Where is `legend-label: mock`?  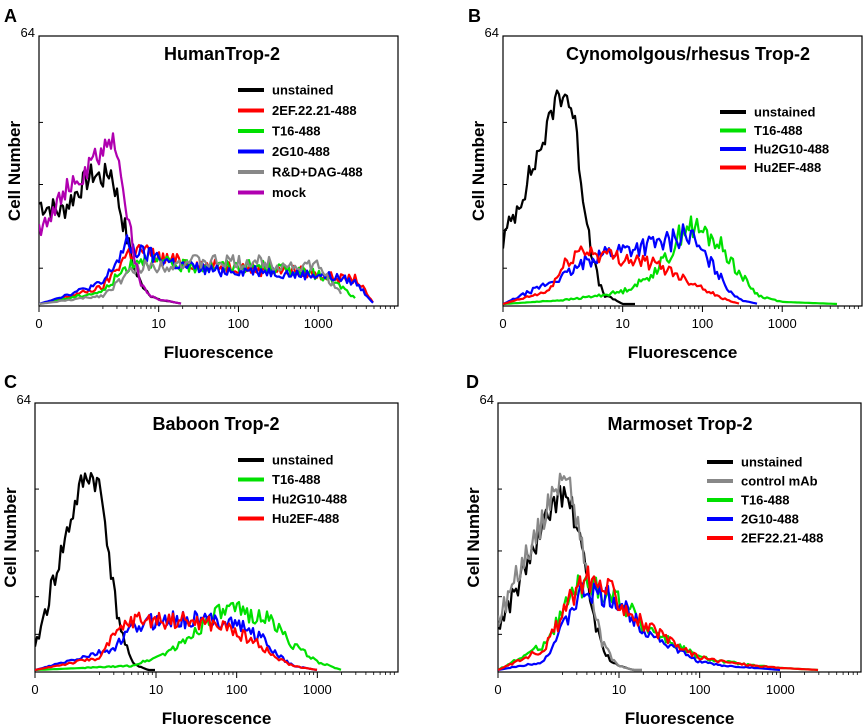 legend-label: mock is located at coordinates (289, 192).